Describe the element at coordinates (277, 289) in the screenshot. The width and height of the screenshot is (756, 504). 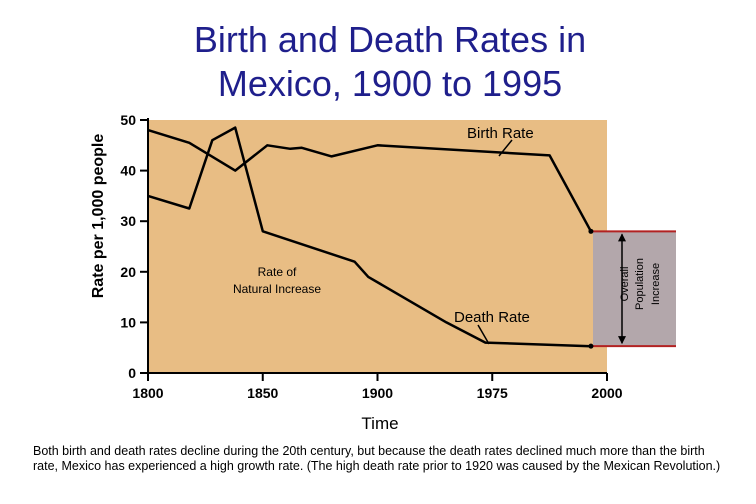
I see `natural-increase-label-line-2: Natural Increase` at that location.